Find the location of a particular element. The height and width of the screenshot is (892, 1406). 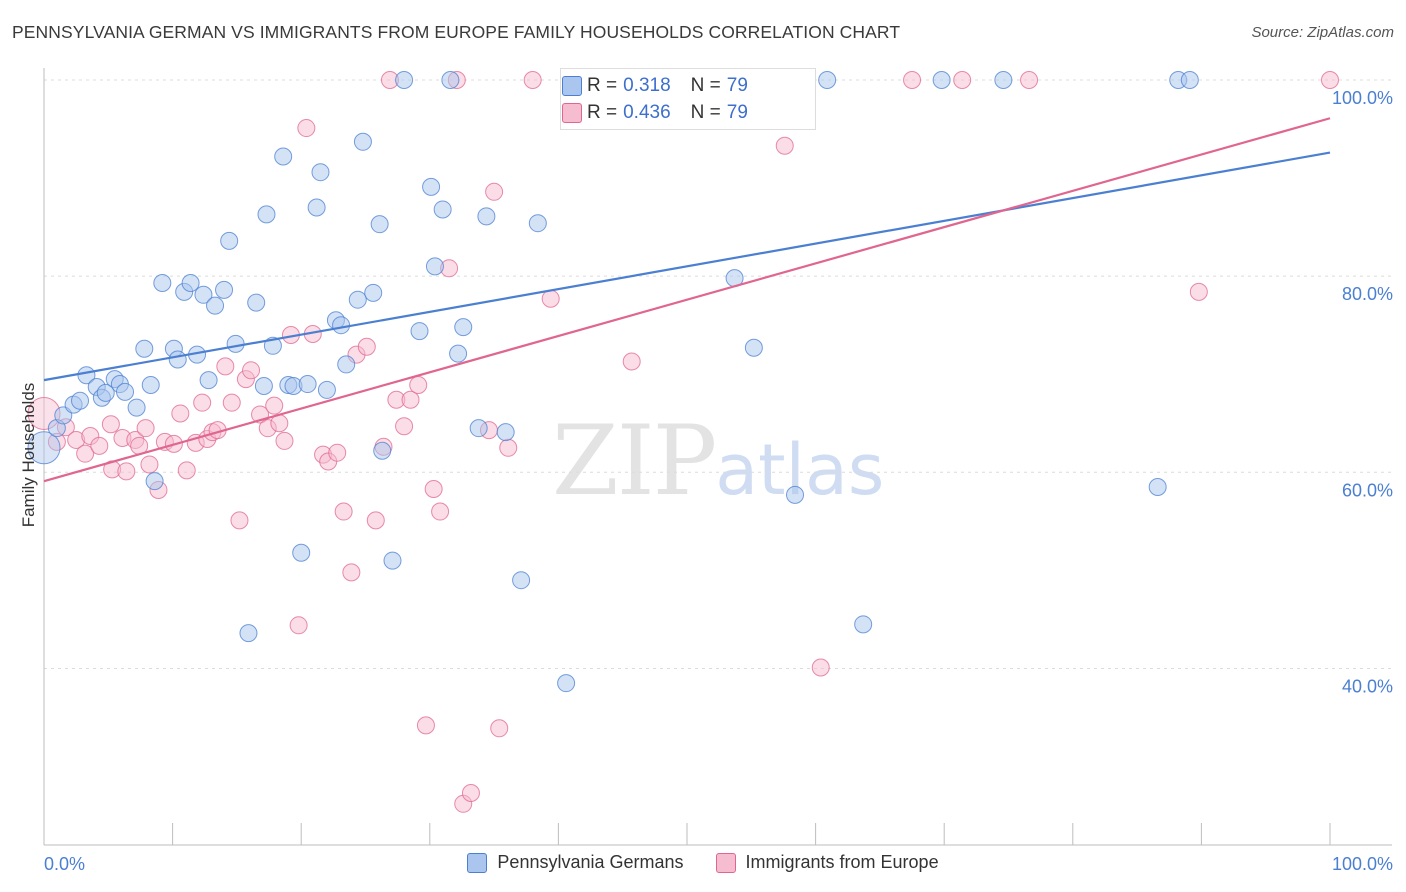

watermark: ZIPatlas is located at coordinates (718, 461).